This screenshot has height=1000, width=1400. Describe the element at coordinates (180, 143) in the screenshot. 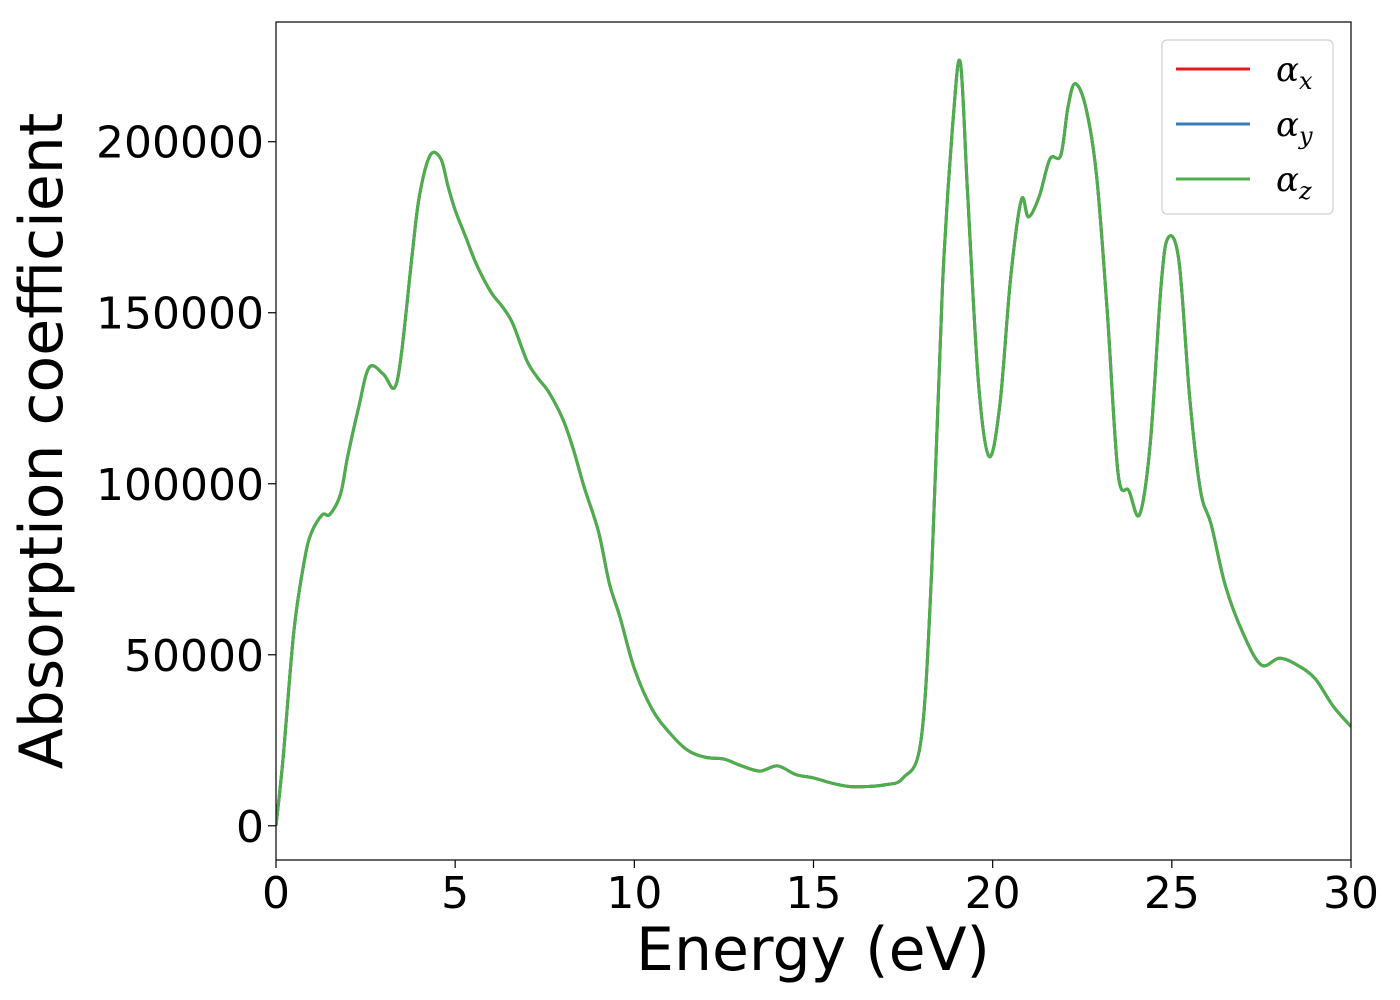

I see `y-tick-label: 200000` at that location.